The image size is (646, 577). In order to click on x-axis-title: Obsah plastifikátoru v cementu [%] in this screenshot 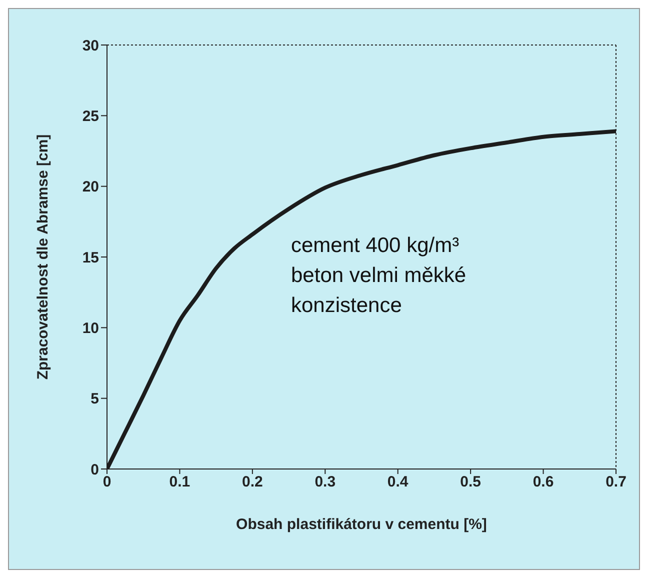, I will do `click(361, 524)`.